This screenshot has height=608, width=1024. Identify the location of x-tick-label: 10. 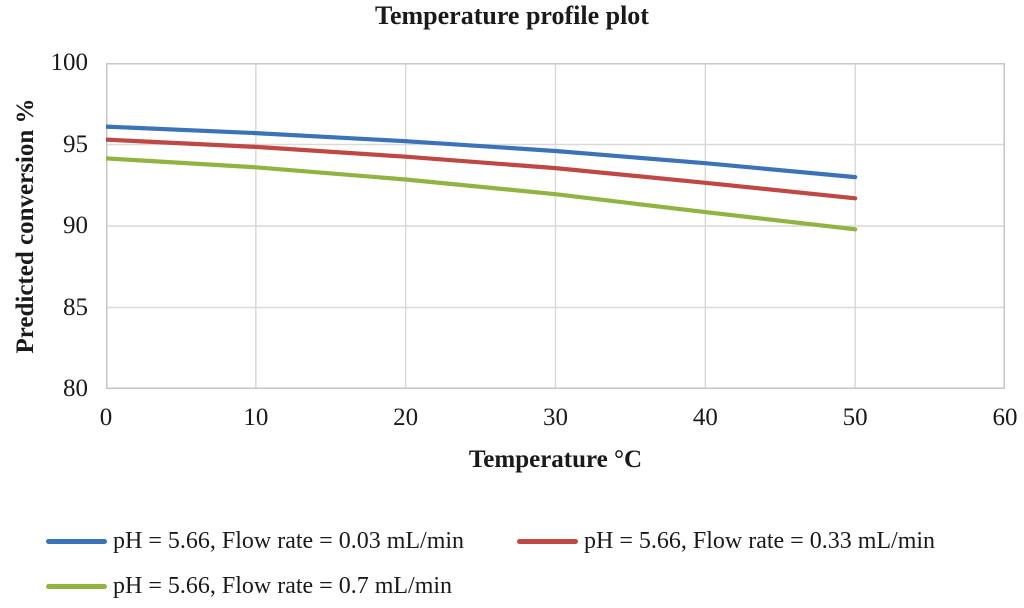
(256, 417).